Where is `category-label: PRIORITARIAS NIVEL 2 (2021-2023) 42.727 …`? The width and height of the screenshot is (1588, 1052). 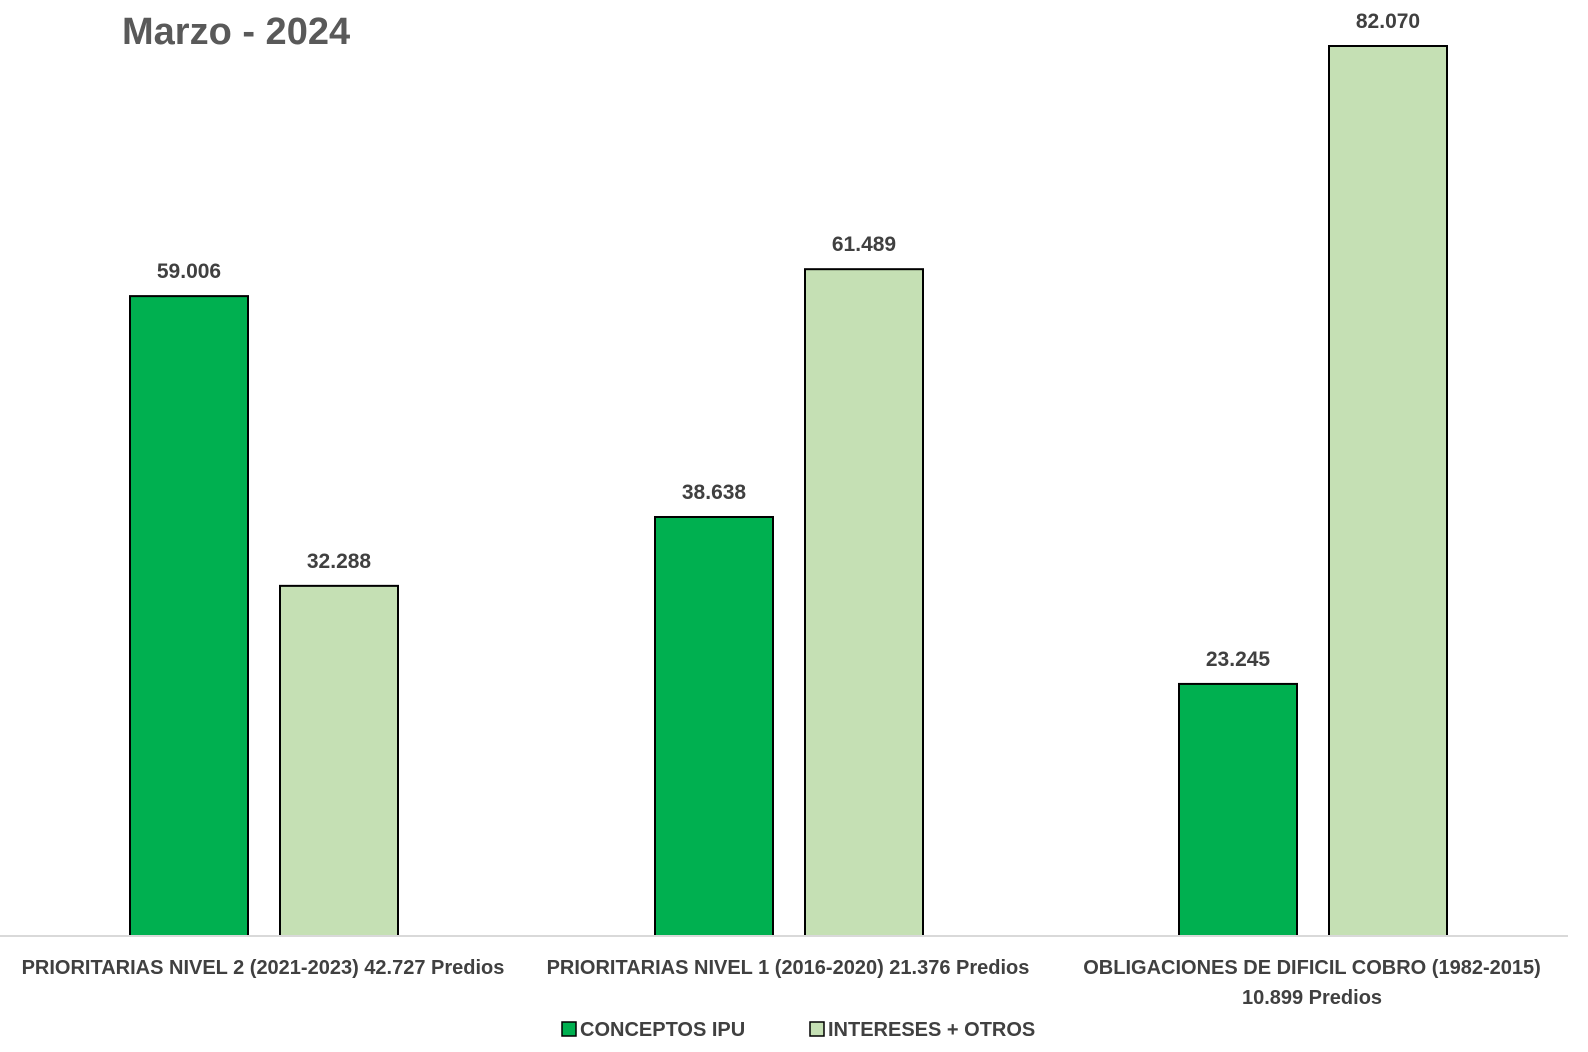 category-label: PRIORITARIAS NIVEL 2 (2021-2023) 42.727 … is located at coordinates (263, 968).